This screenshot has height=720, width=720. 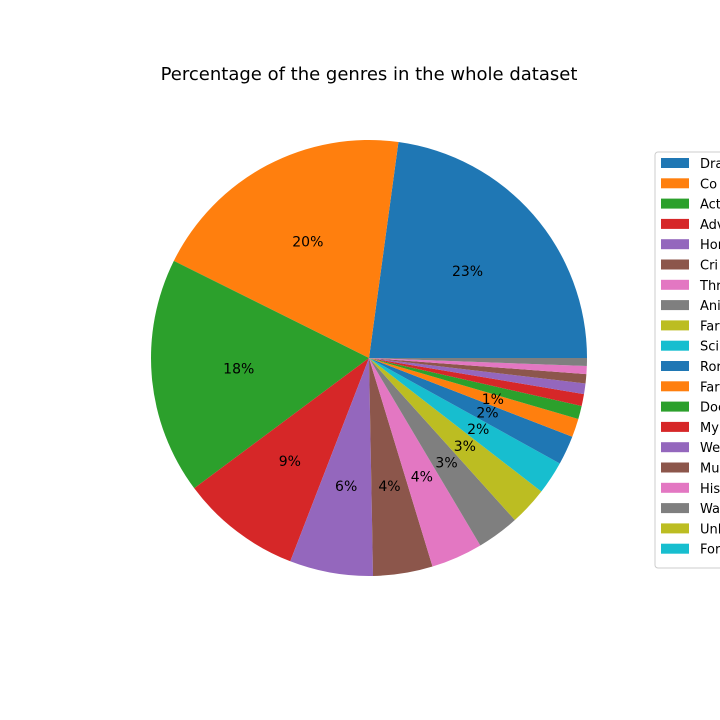 What do you see at coordinates (467, 272) in the screenshot?
I see `pie-slice-label-0: 23%` at bounding box center [467, 272].